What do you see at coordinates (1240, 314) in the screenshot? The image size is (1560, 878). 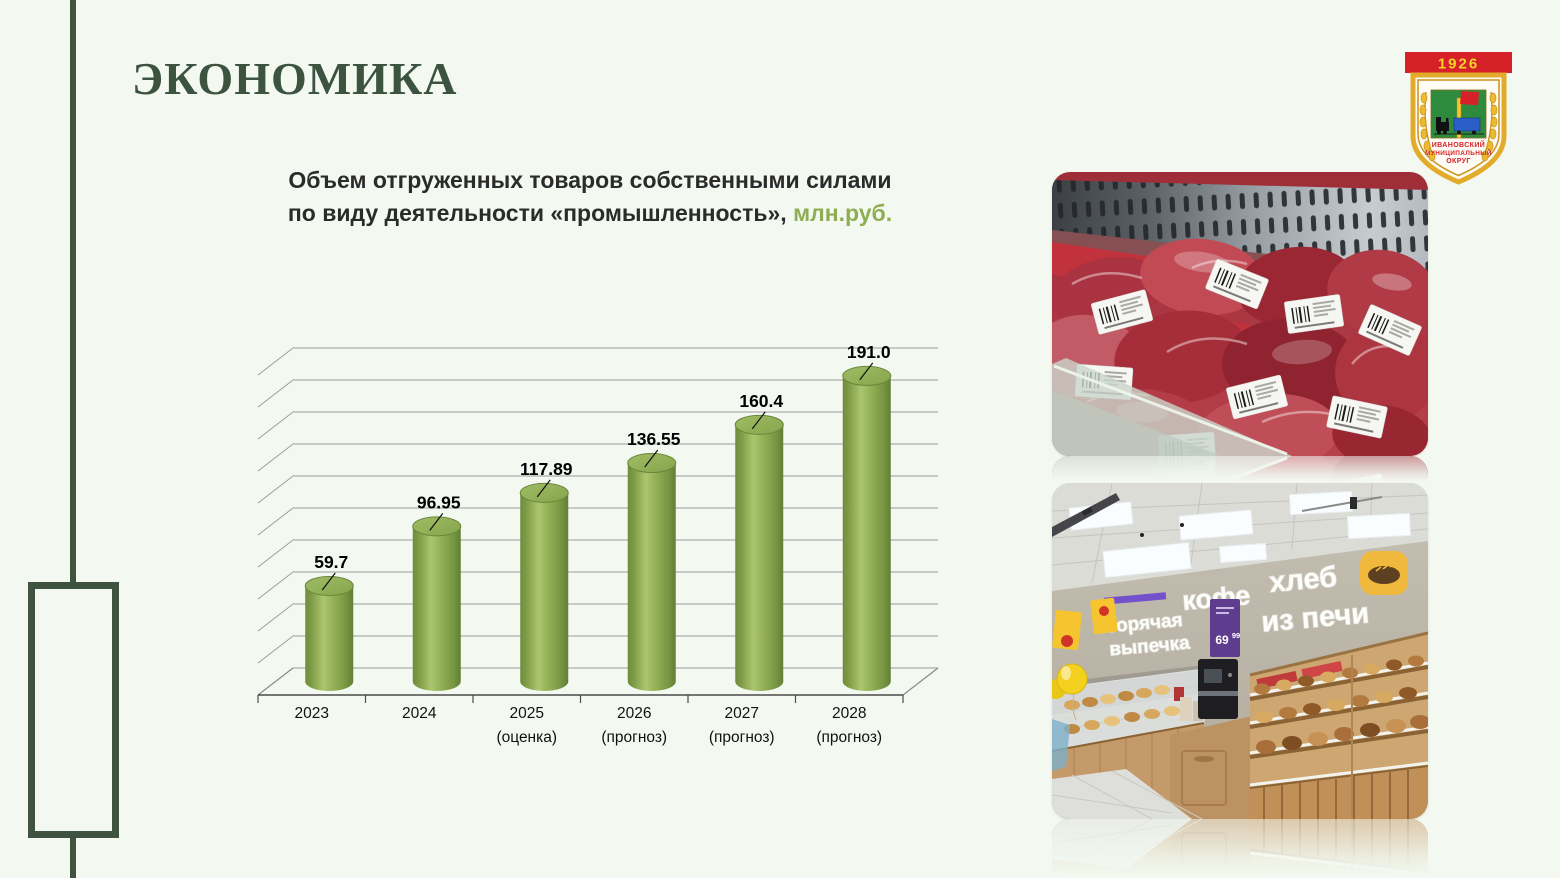 I see `meat-display-illustration` at bounding box center [1240, 314].